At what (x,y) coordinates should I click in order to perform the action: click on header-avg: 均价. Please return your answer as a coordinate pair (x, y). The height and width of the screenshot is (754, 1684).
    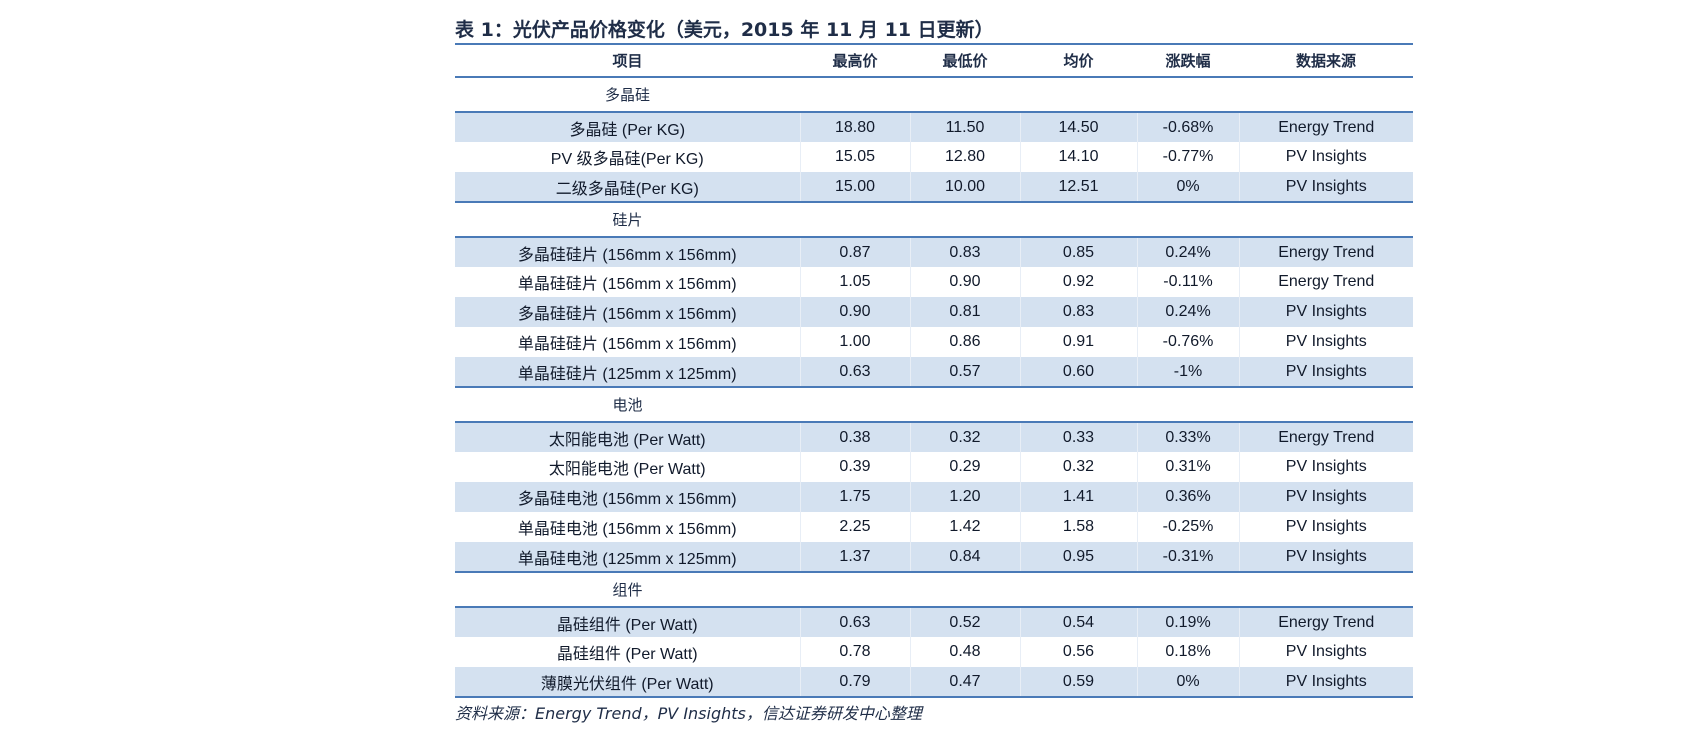
    Looking at the image, I should click on (1078, 61).